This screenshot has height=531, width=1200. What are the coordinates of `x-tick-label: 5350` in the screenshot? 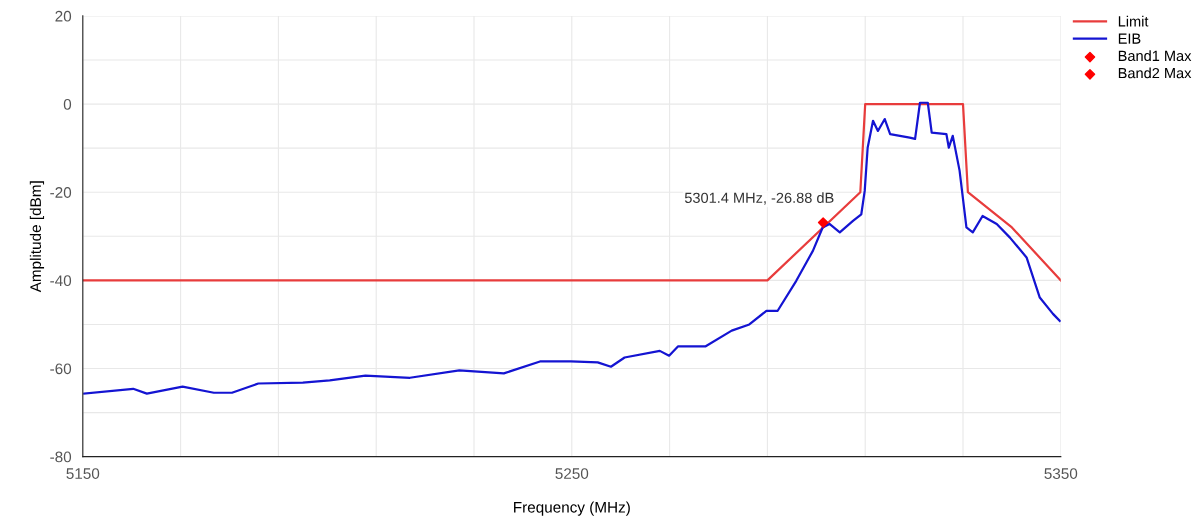 It's located at (1061, 473).